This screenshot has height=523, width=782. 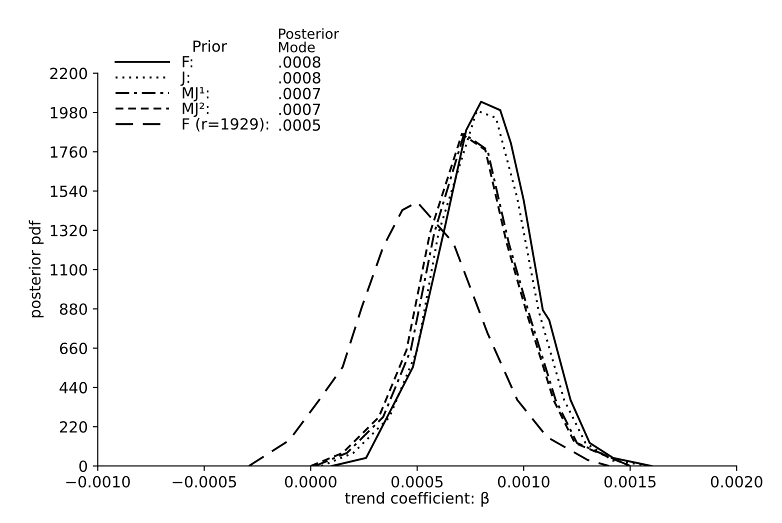 What do you see at coordinates (417, 499) in the screenshot?
I see `x-axis-title: trend coefficient: β` at bounding box center [417, 499].